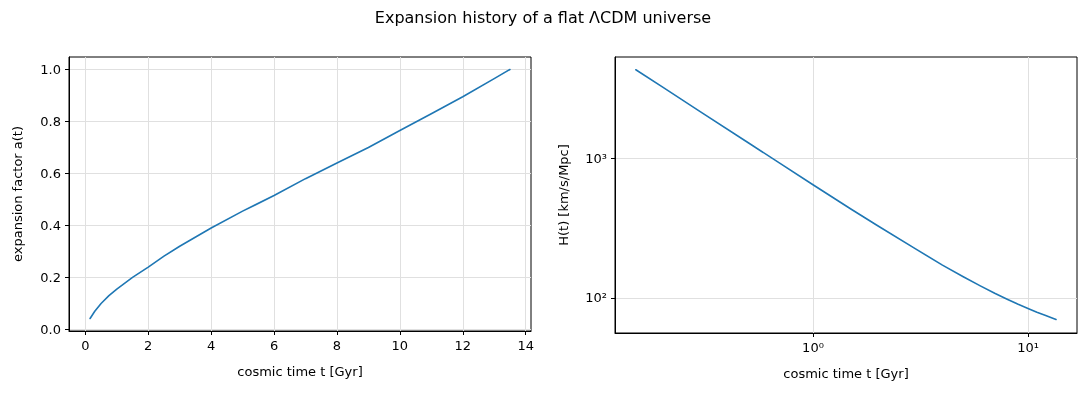  What do you see at coordinates (50, 225) in the screenshot?
I see `y-tick-label: 0.4` at bounding box center [50, 225].